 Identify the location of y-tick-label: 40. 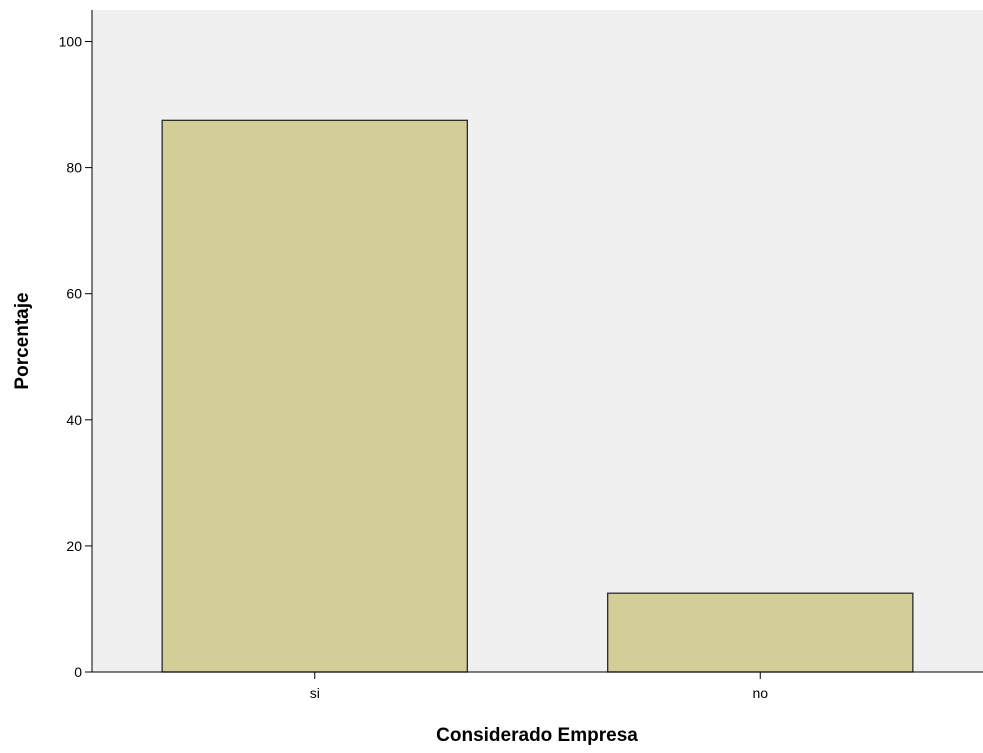
(74, 420).